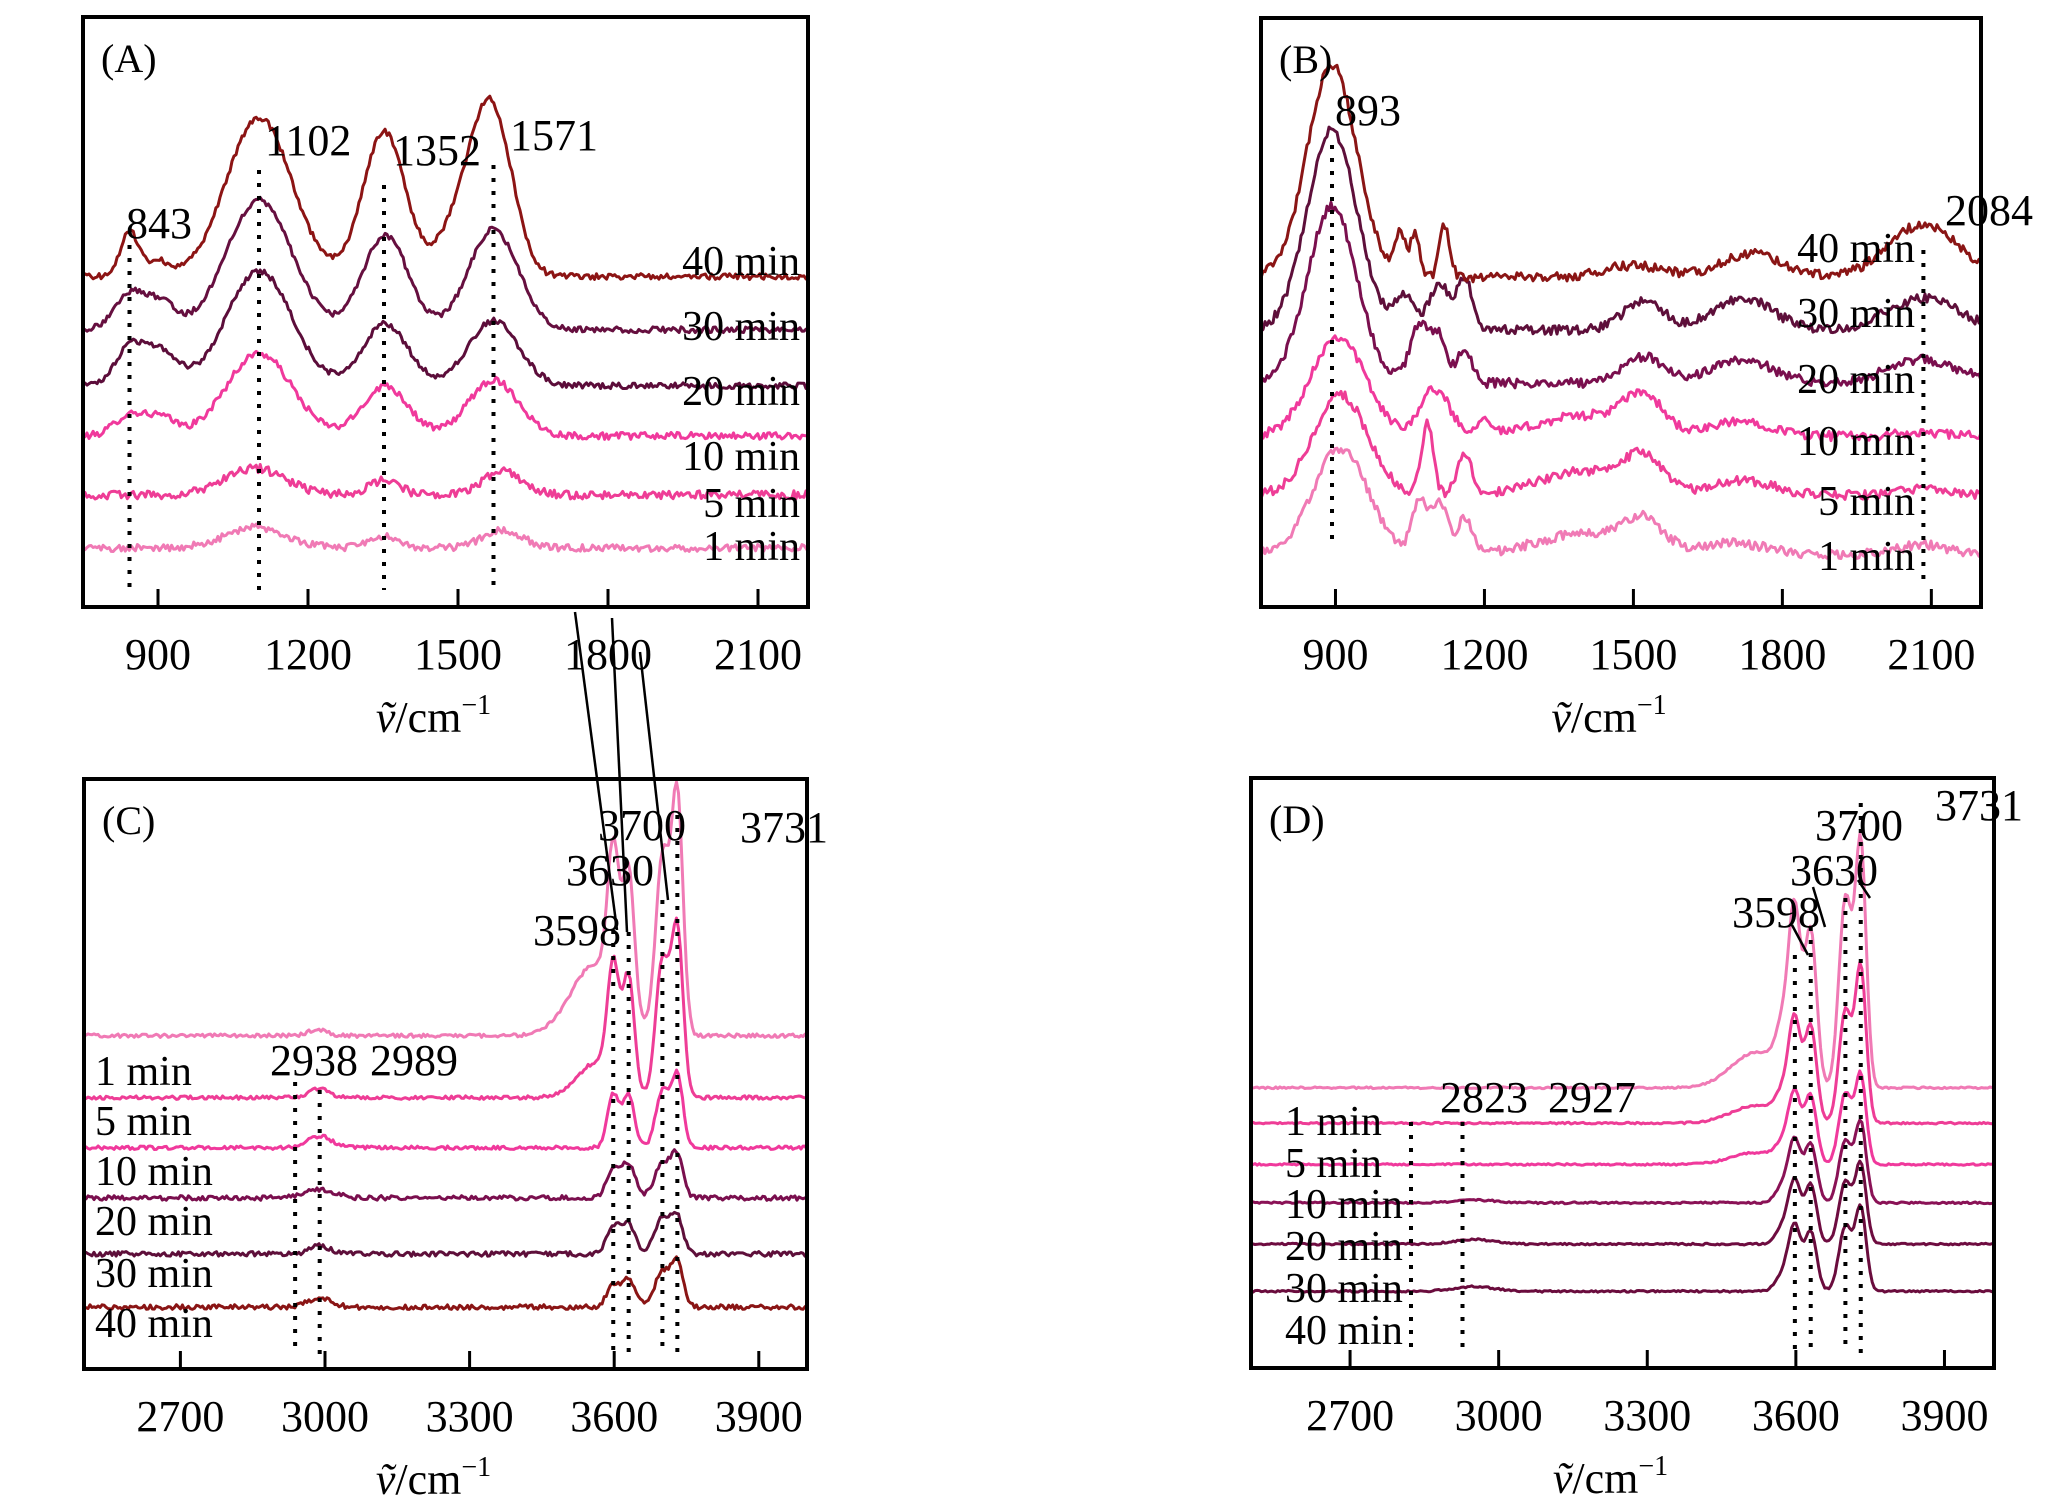 The width and height of the screenshot is (2047, 1496). What do you see at coordinates (1622, 1248) in the screenshot?
I see `series-line-40-min` at bounding box center [1622, 1248].